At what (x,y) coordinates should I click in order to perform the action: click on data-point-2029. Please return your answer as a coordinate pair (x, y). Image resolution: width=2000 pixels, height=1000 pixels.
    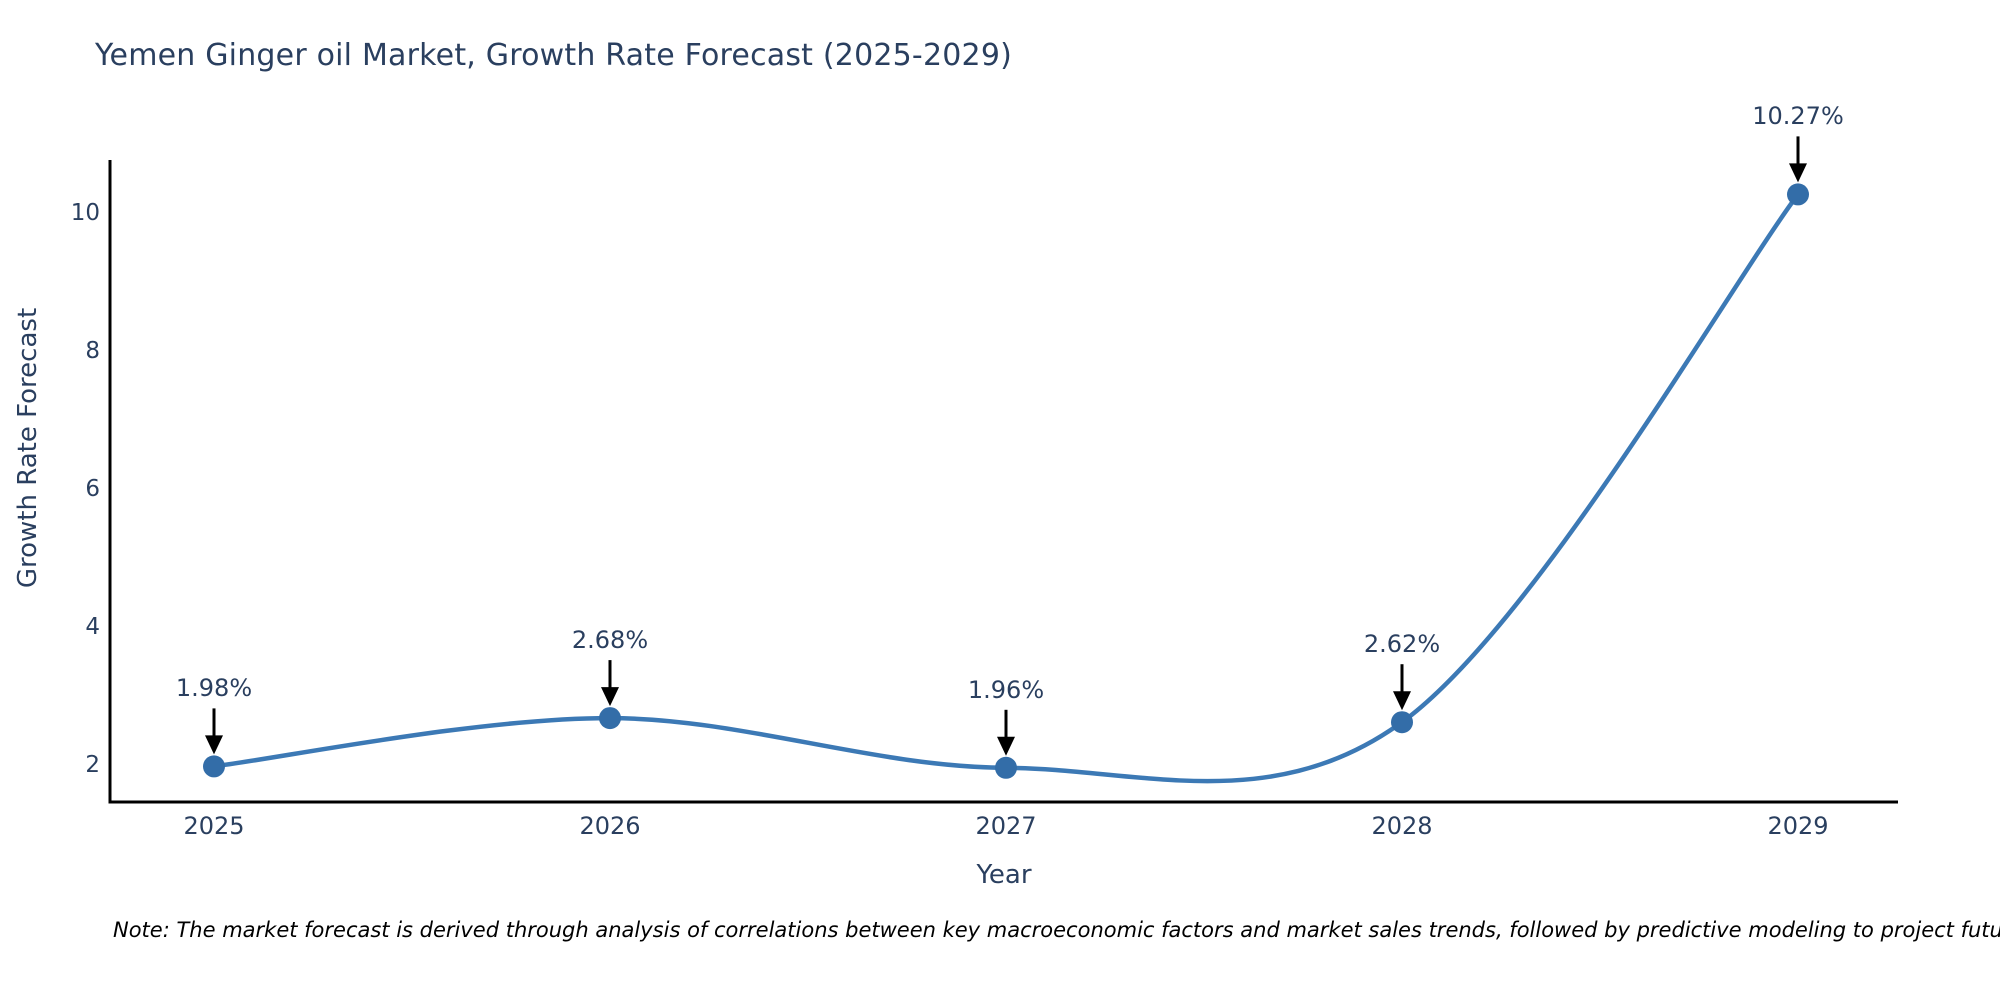
    Looking at the image, I should click on (1798, 194).